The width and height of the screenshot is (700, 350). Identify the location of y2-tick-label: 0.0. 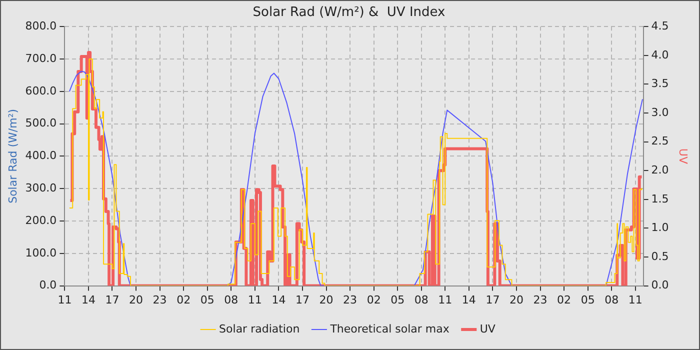
(660, 285).